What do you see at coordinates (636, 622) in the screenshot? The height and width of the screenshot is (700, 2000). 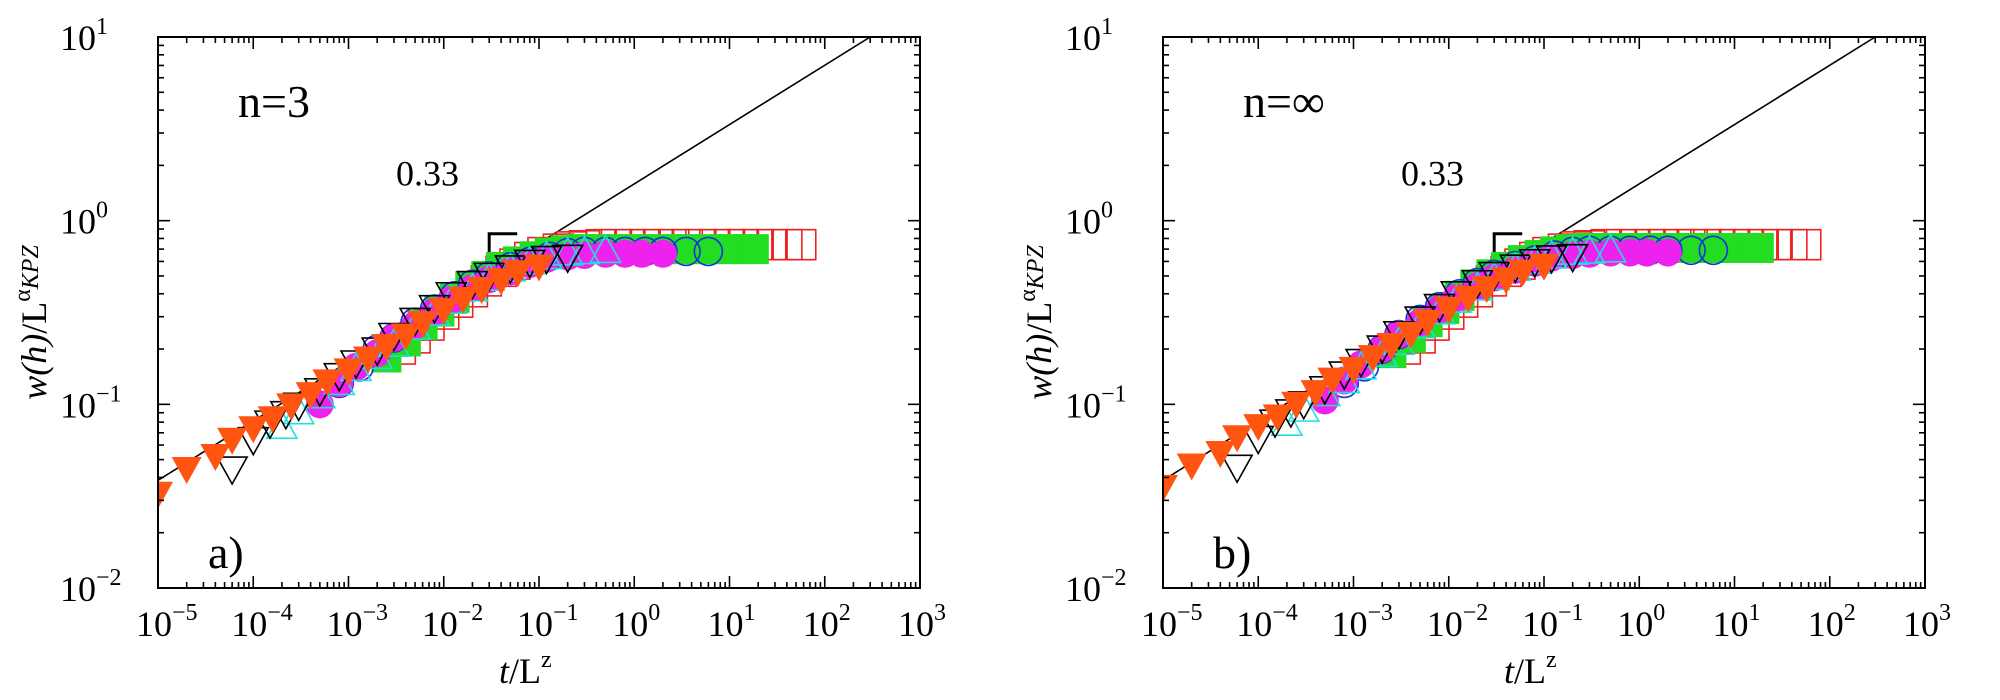 I see `x-tick-label: 10⁰` at bounding box center [636, 622].